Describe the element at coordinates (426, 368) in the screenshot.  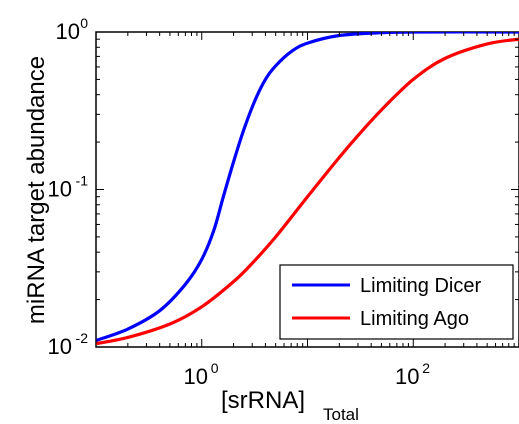
I see `x-tick-label-exponent: 2` at that location.